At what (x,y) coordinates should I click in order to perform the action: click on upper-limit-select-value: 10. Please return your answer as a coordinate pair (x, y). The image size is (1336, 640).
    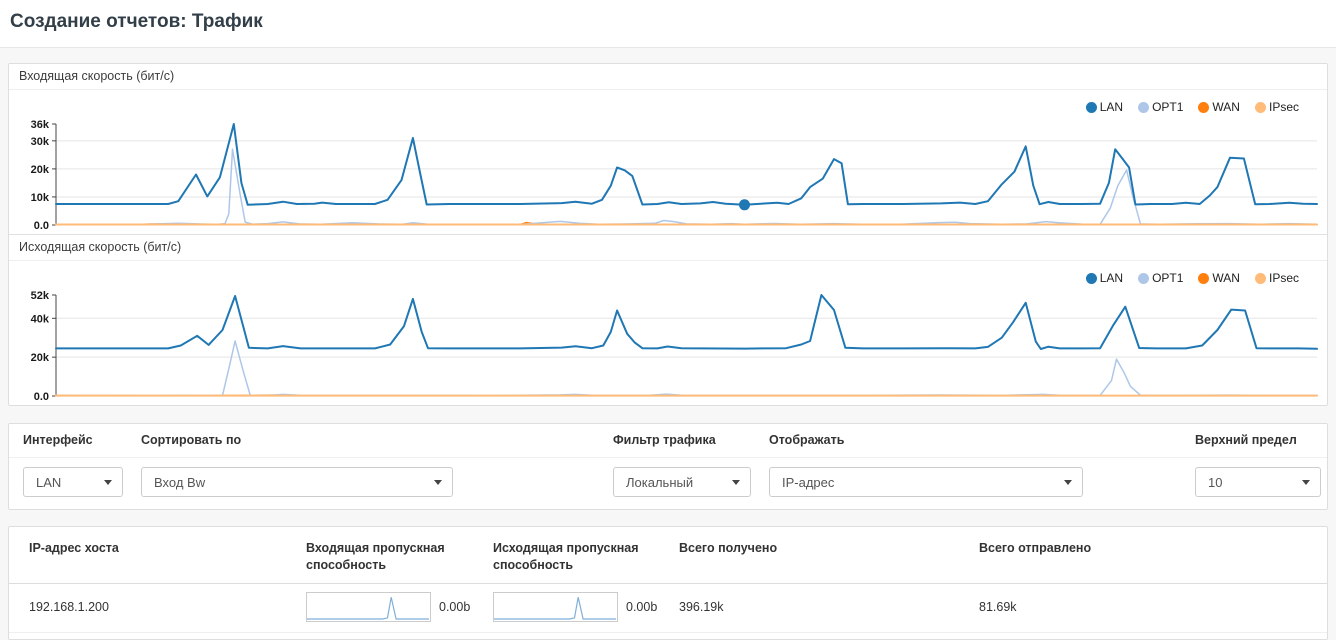
    Looking at the image, I should click on (1215, 482).